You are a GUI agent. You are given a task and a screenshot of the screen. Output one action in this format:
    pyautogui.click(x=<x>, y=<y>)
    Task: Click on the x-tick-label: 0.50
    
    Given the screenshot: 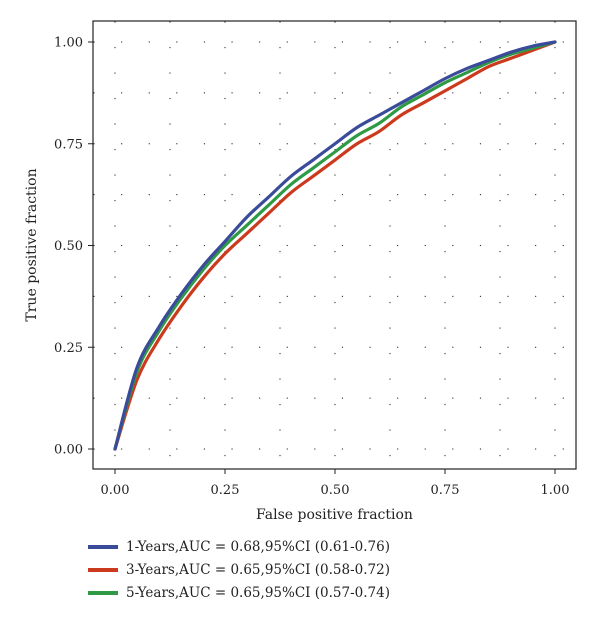 What is the action you would take?
    pyautogui.click(x=335, y=490)
    